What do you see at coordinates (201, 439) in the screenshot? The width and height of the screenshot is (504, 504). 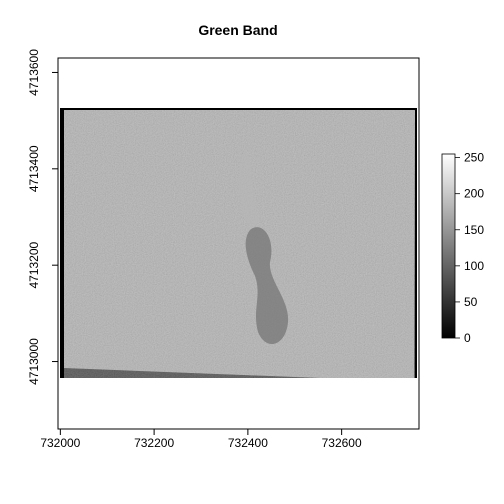 I see `x-axis: 732000 732200 732400 732600` at bounding box center [201, 439].